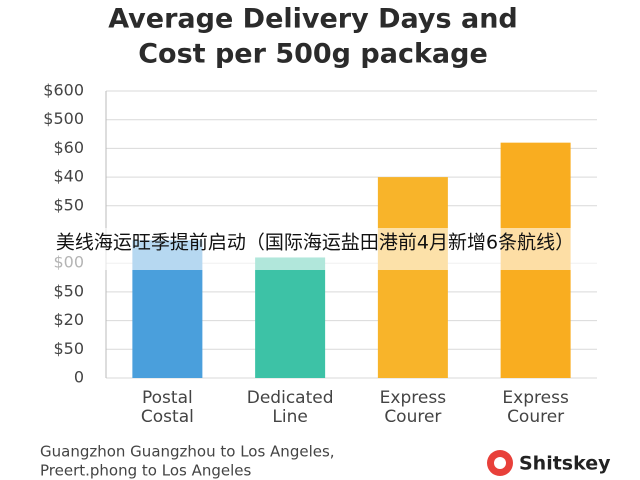 This screenshot has width=640, height=480. What do you see at coordinates (68, 176) in the screenshot?
I see `y-tick-label: $40` at bounding box center [68, 176].